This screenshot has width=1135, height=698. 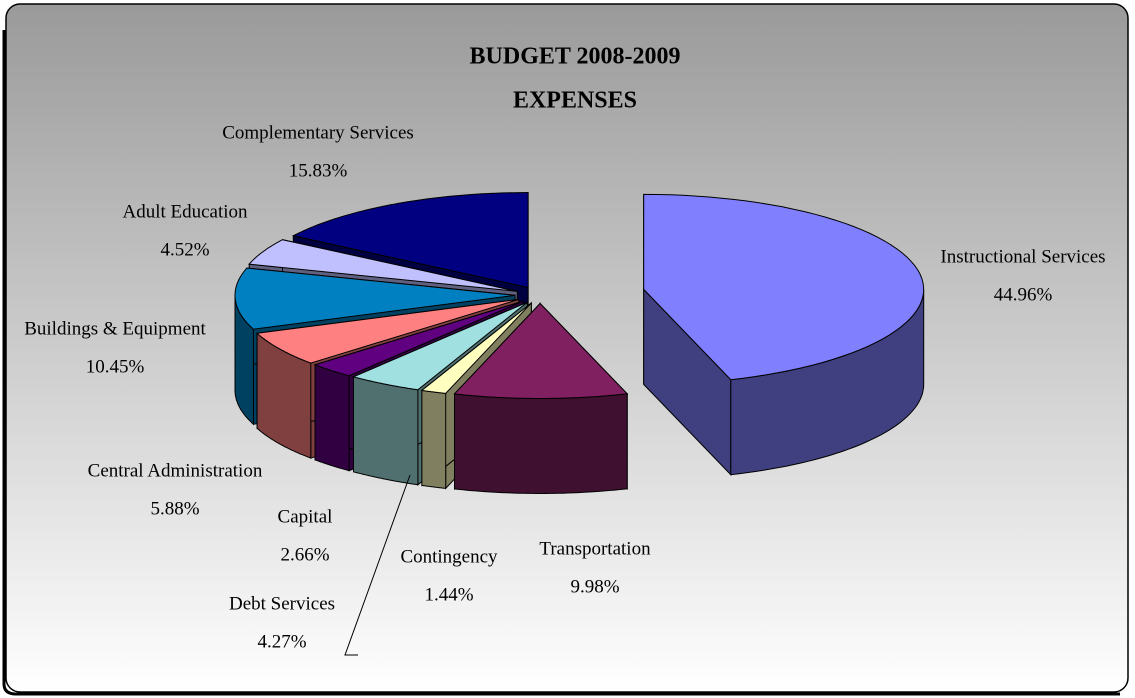 I want to click on value-label: 5.88%, so click(x=174, y=508).